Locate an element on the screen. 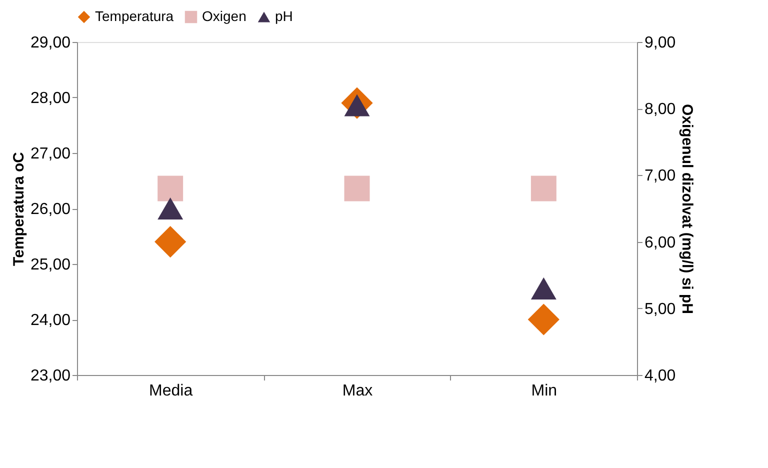 The image size is (768, 468). y2-tick-label: 8,00 is located at coordinates (660, 109).